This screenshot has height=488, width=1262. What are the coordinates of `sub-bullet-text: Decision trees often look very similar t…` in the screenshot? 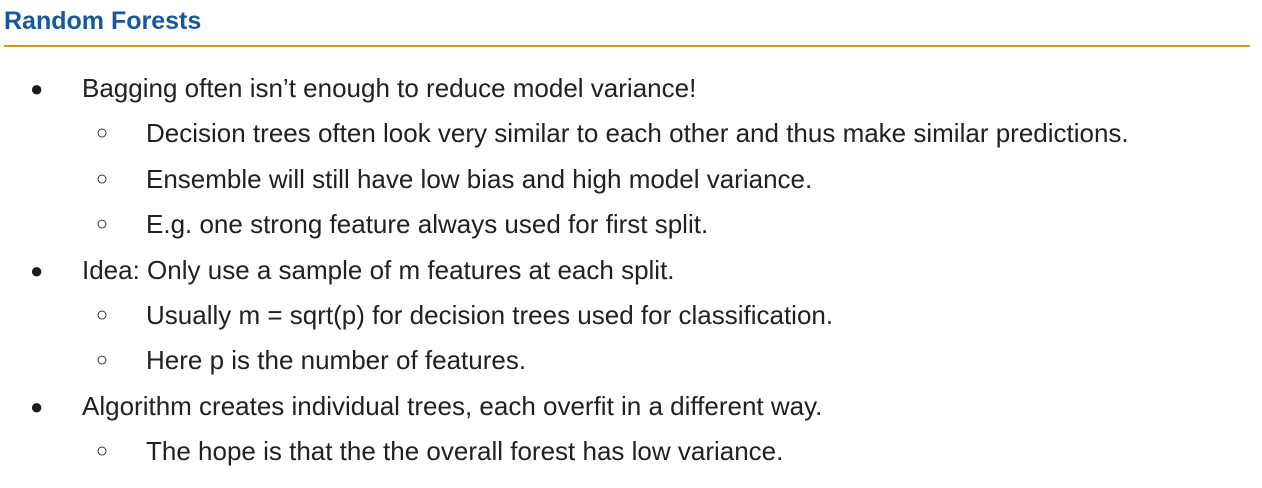 It's located at (637, 133).